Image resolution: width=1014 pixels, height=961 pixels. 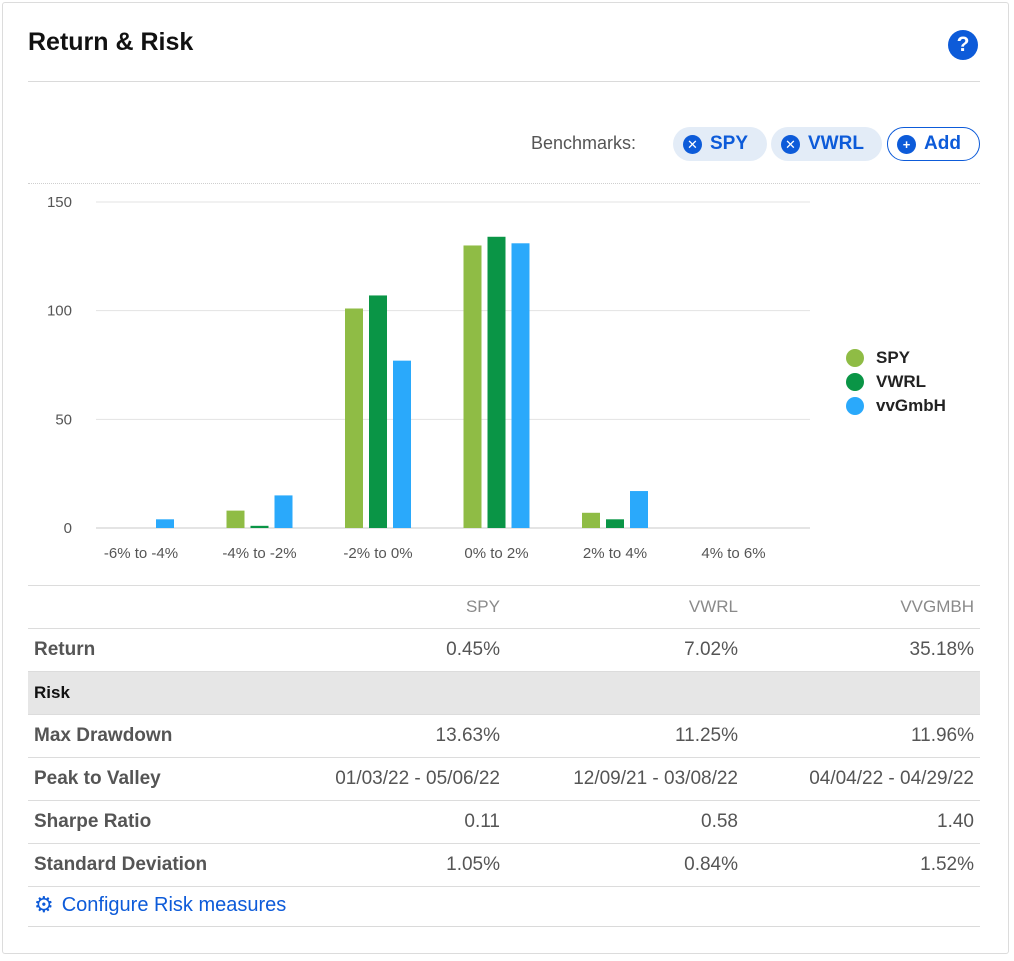 I want to click on chart-top-divider, so click(x=504, y=183).